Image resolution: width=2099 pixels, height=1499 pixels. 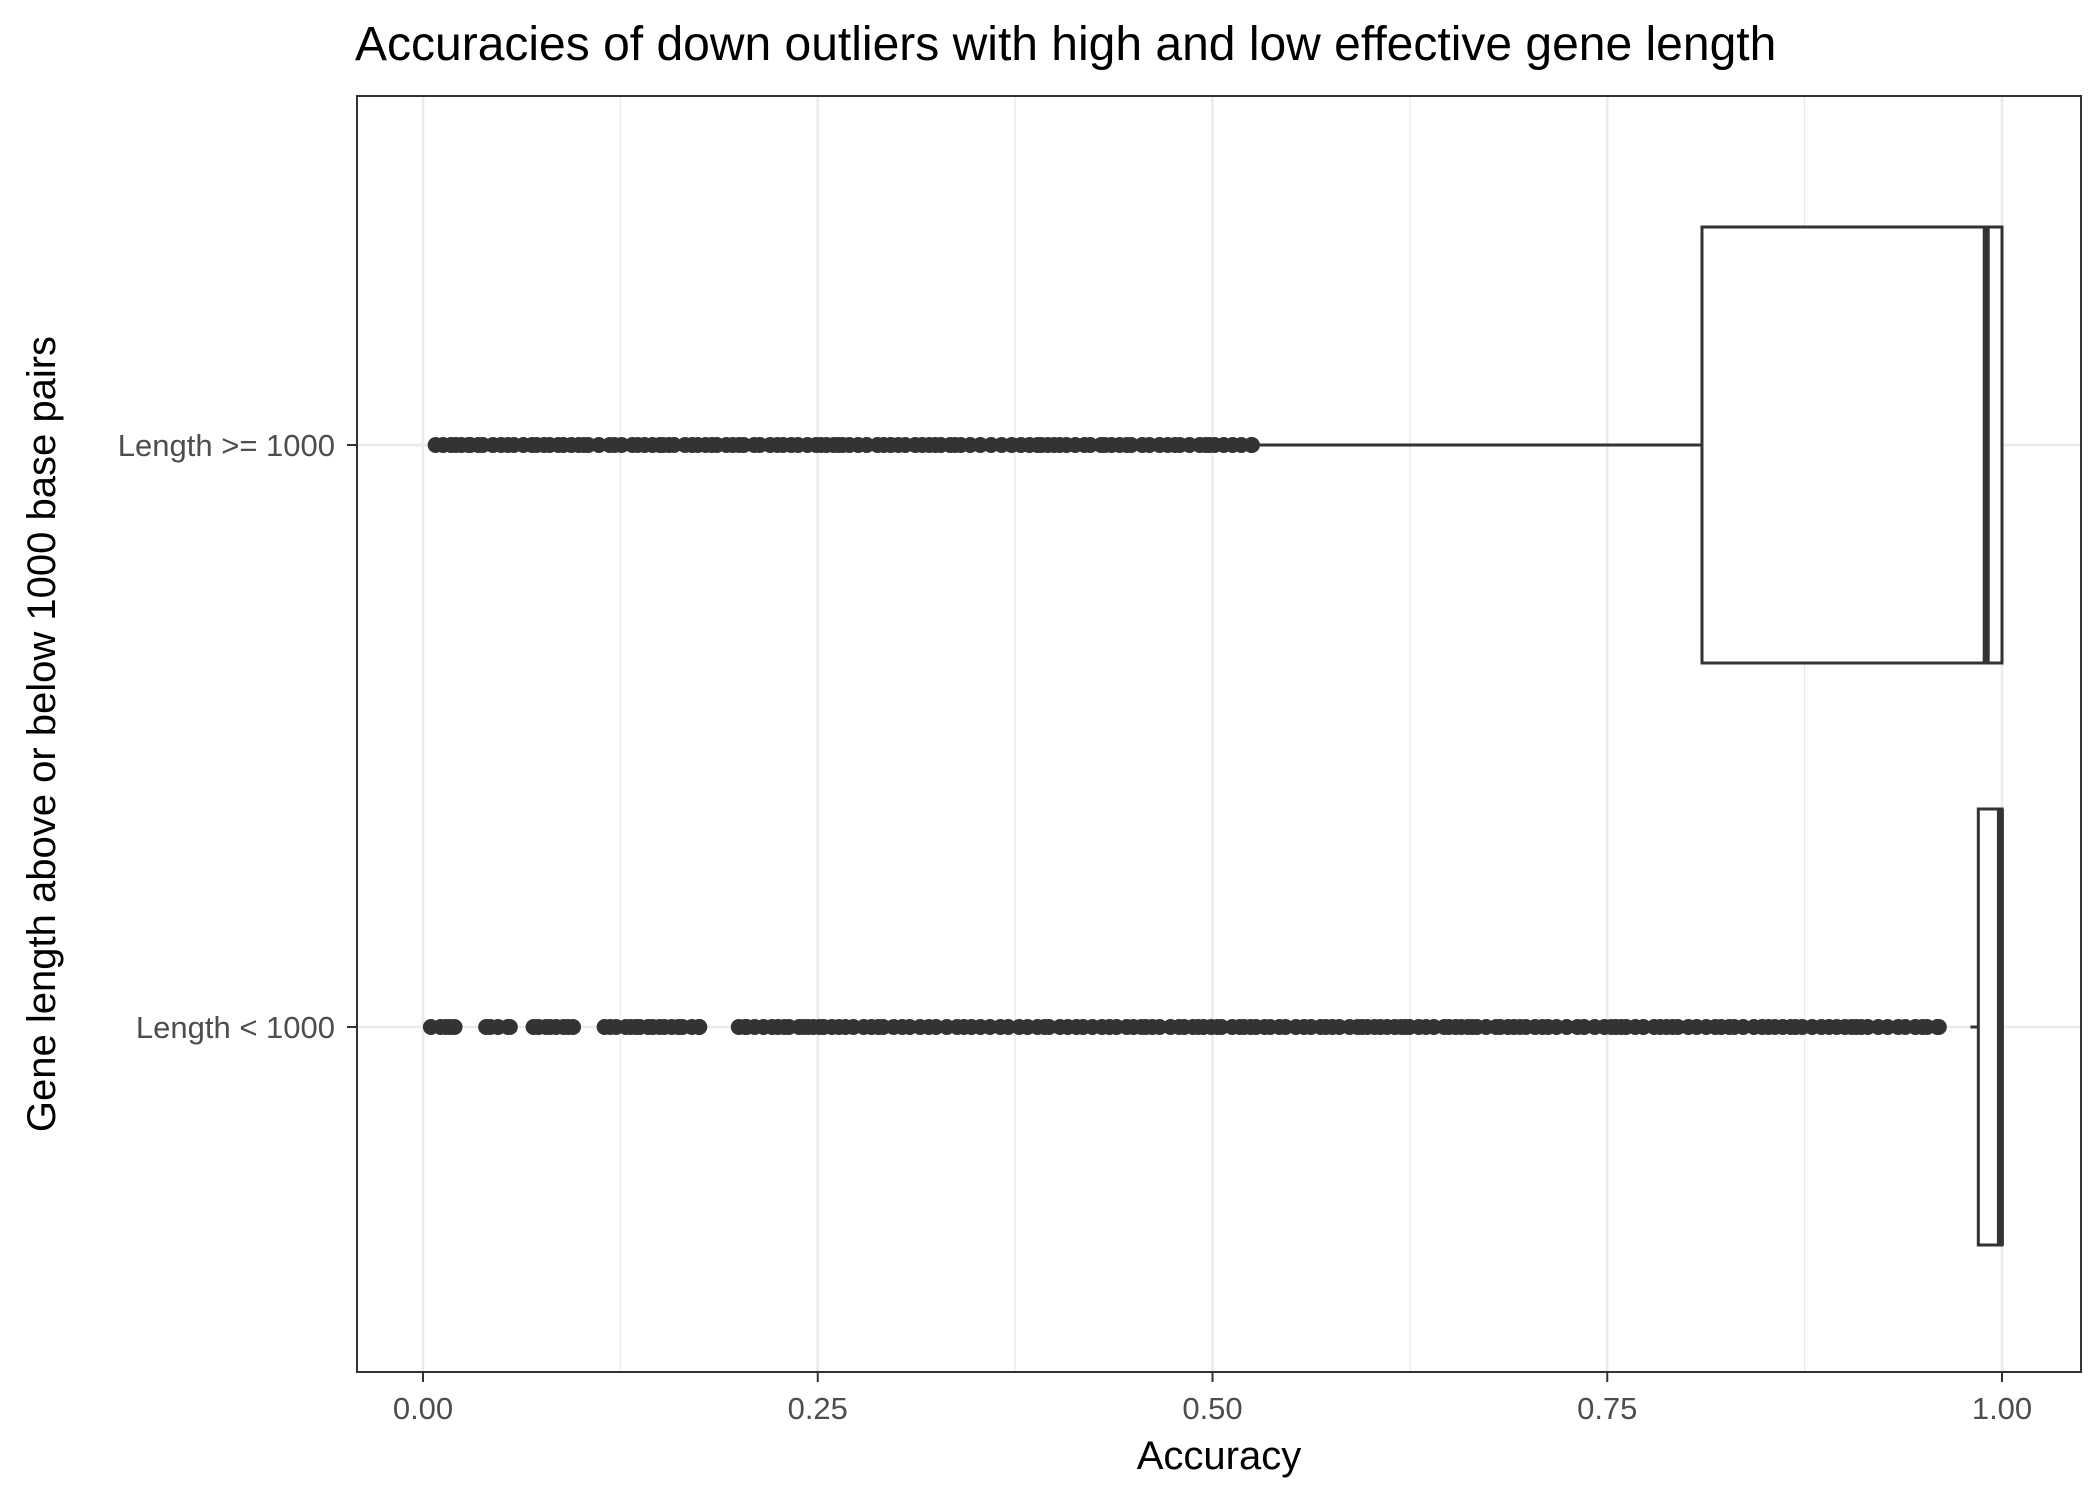 What do you see at coordinates (1212, 1408) in the screenshot?
I see `x-tick-label: 0.50` at bounding box center [1212, 1408].